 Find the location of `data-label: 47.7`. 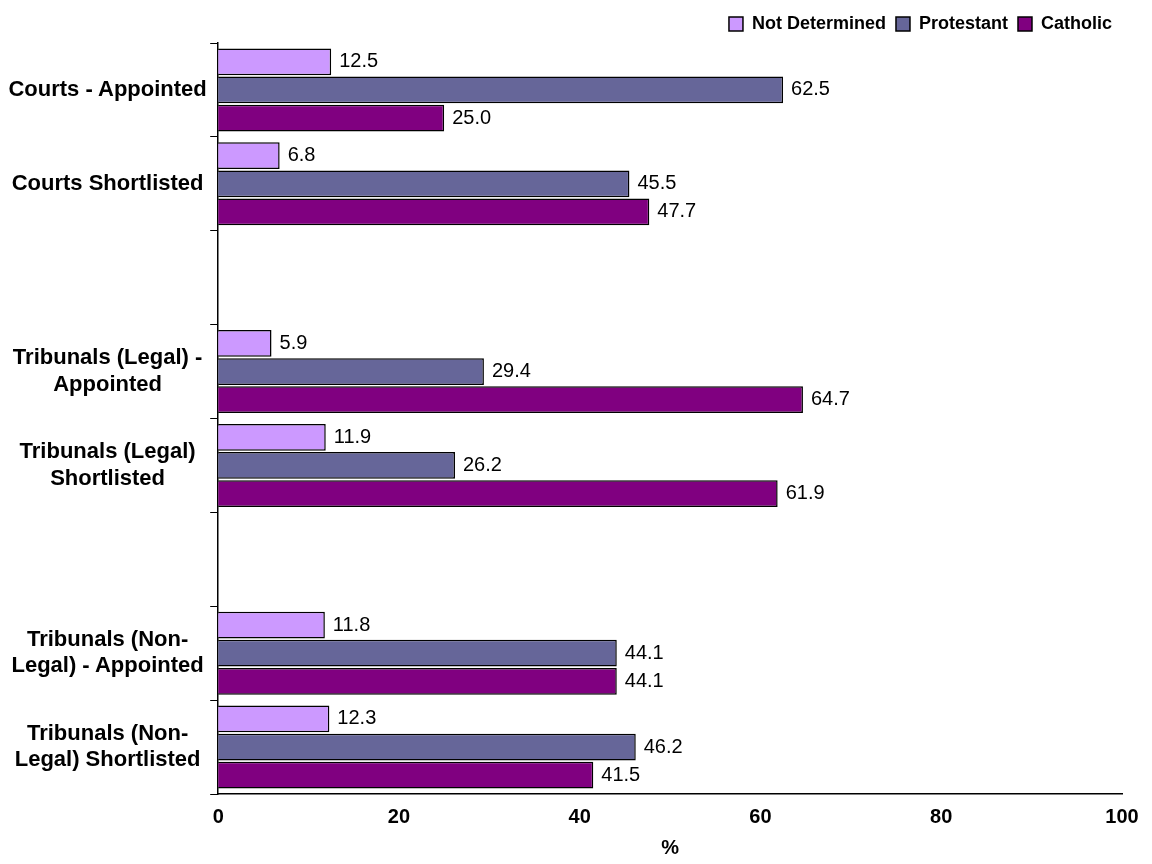

data-label: 47.7 is located at coordinates (677, 210).